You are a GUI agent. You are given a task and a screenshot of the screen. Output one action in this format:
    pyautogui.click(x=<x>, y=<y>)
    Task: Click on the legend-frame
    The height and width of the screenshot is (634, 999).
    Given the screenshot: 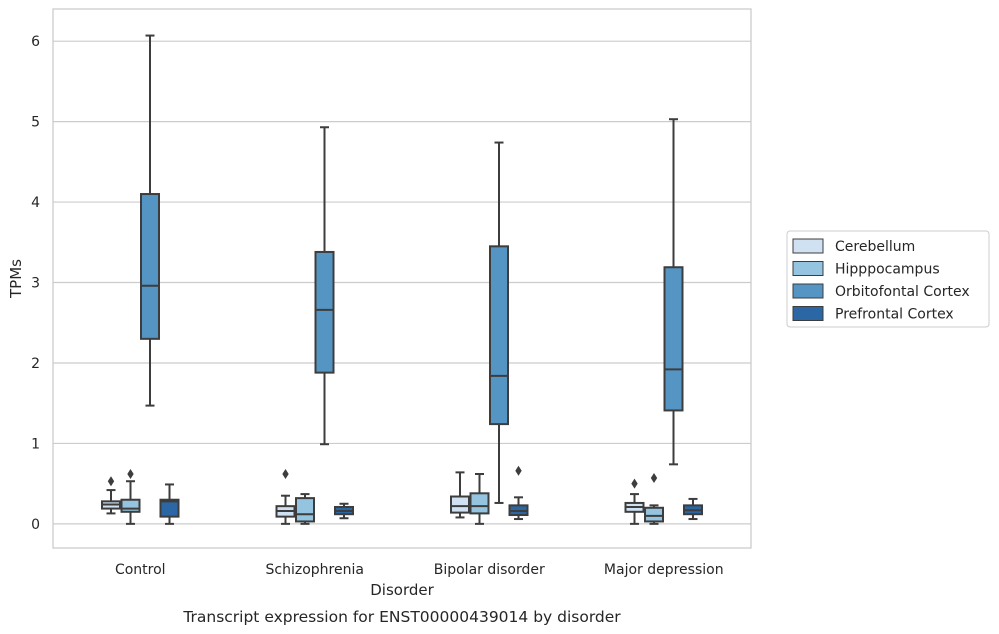 What is the action you would take?
    pyautogui.click(x=888, y=279)
    